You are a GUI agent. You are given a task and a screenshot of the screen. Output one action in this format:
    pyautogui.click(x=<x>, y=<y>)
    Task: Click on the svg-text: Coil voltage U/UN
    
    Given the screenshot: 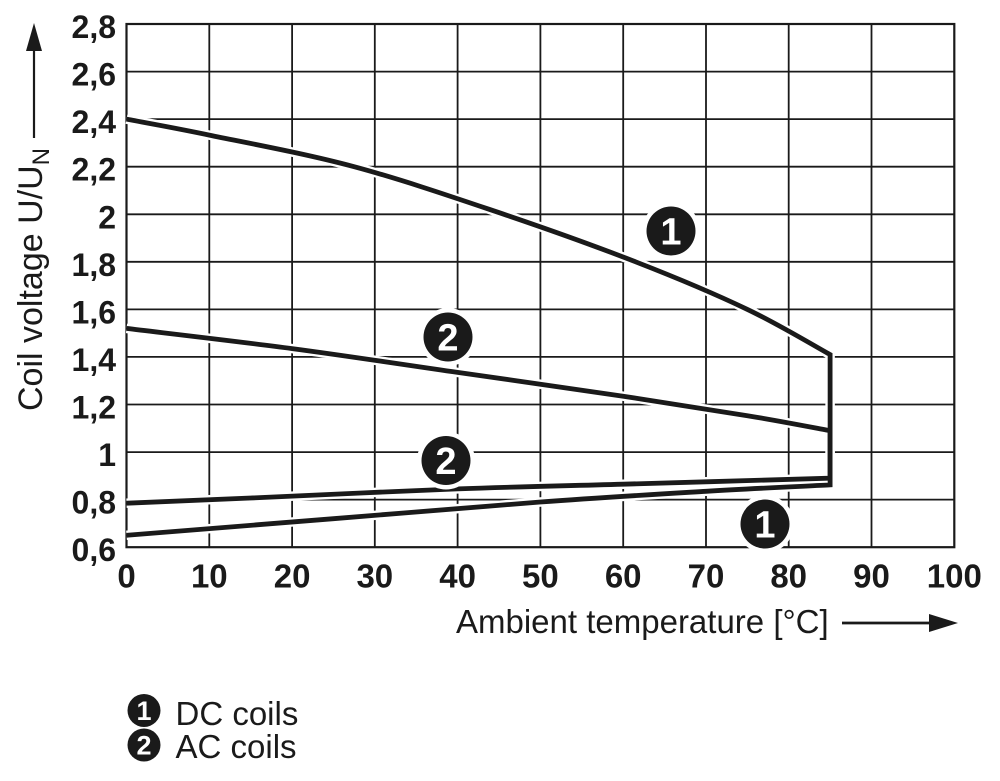 What is the action you would take?
    pyautogui.click(x=33, y=279)
    